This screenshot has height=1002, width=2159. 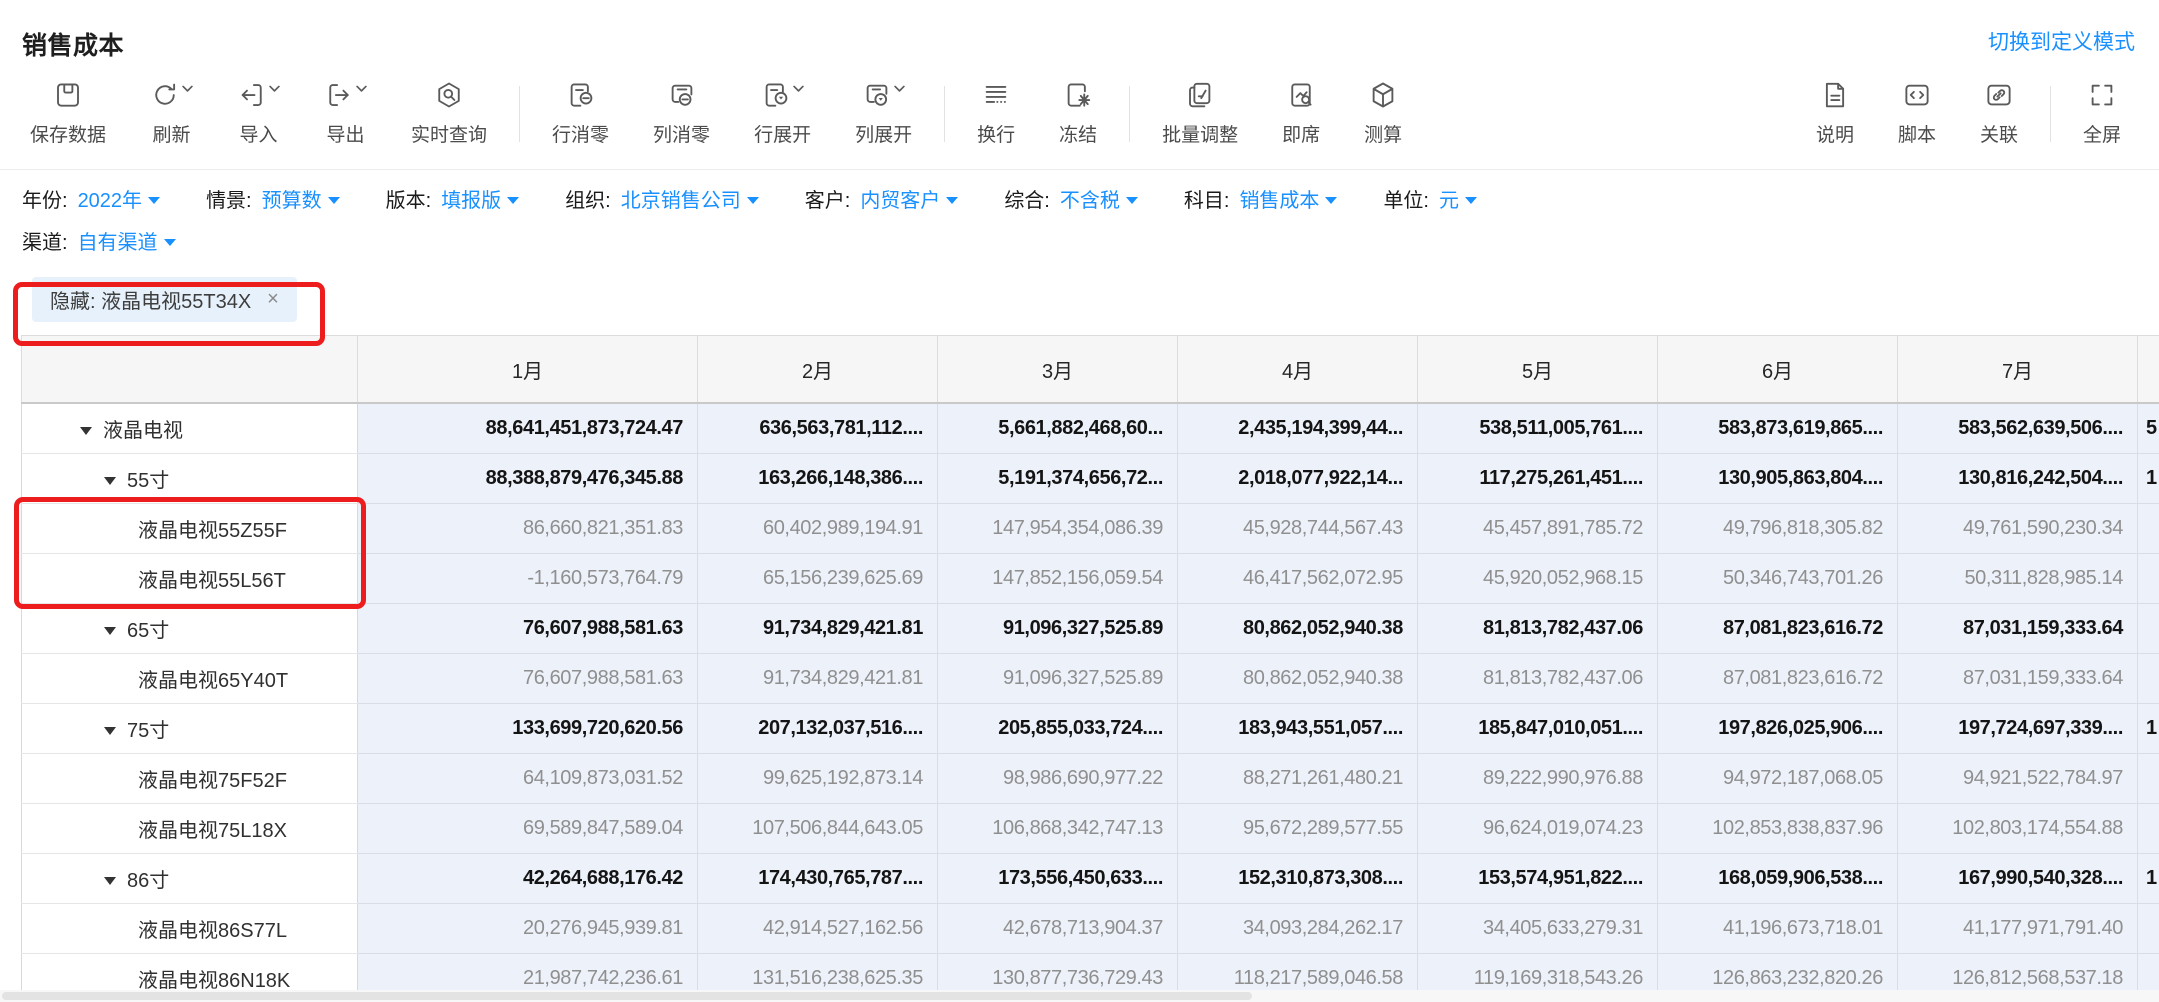 What do you see at coordinates (164, 299) in the screenshot?
I see `hidden-filter-tag: 隐藏: 液晶电视55T34X ×` at bounding box center [164, 299].